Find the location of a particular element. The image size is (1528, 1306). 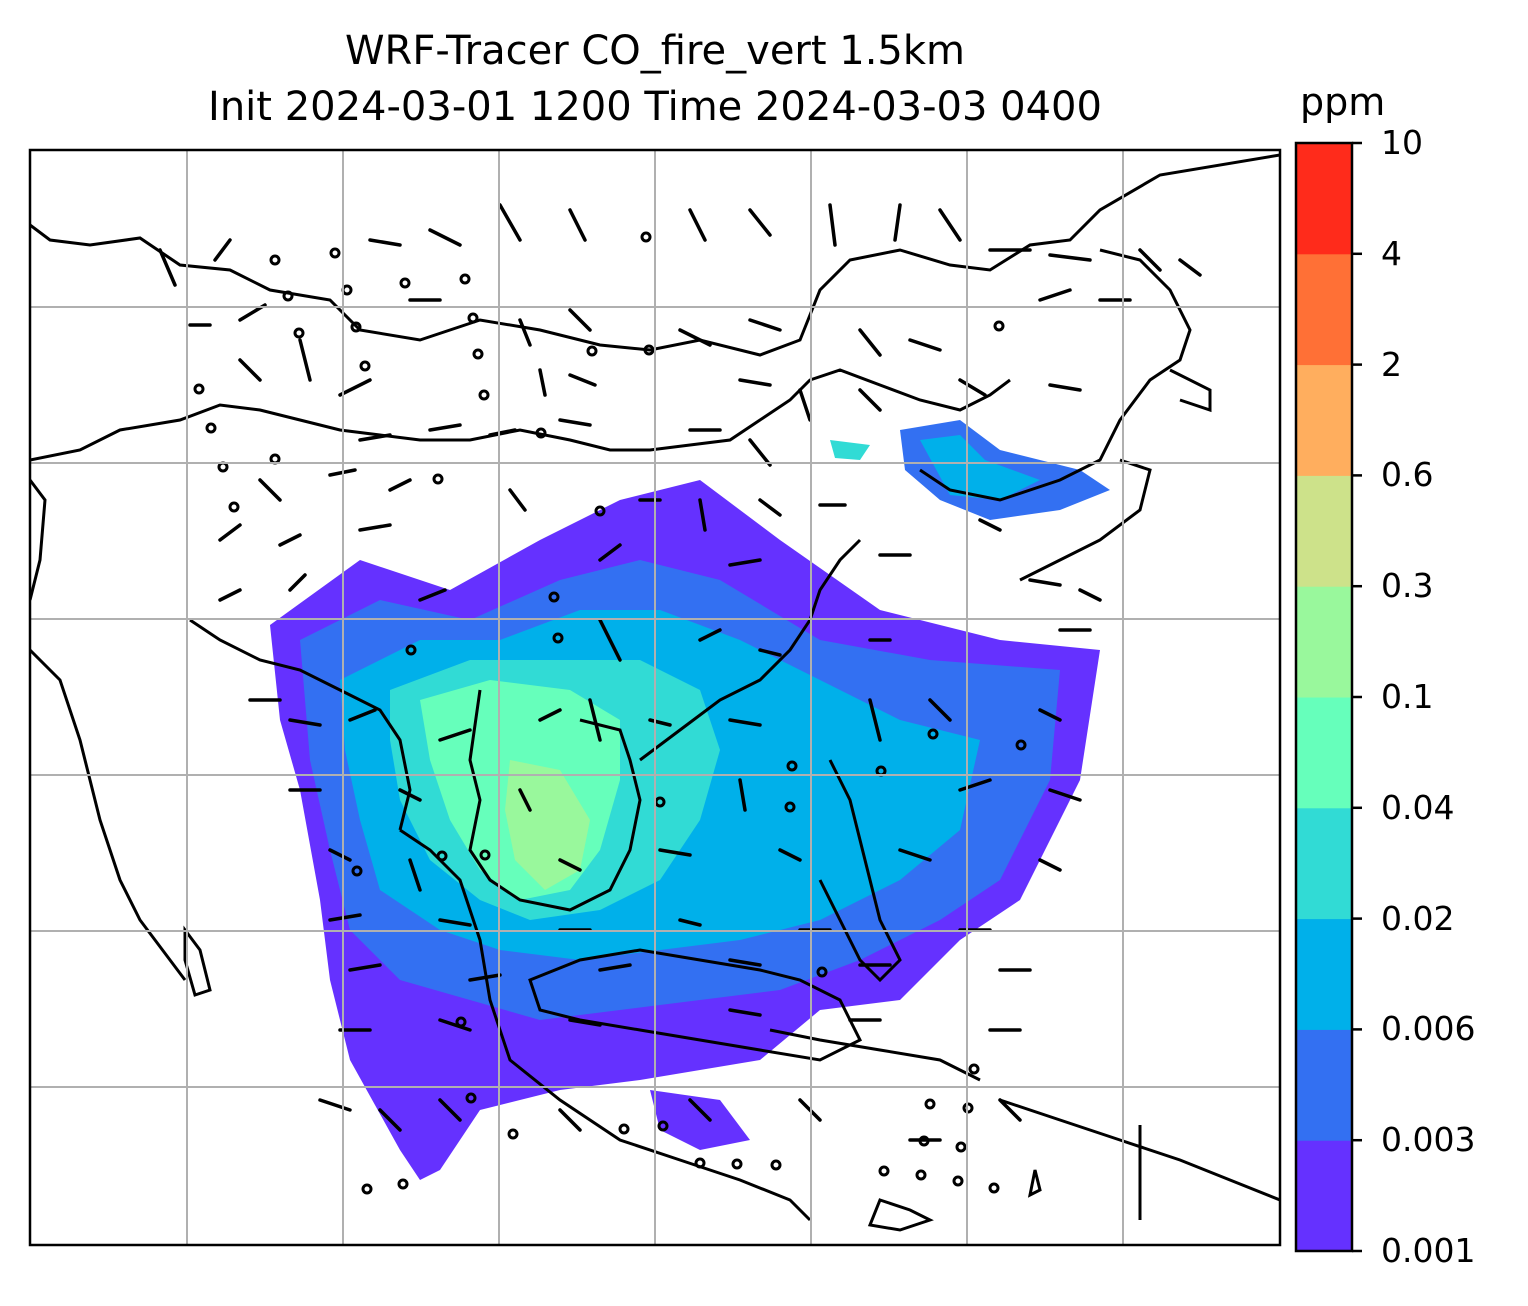

colorbar-tick-label: 0.6 is located at coordinates (1407, 475).